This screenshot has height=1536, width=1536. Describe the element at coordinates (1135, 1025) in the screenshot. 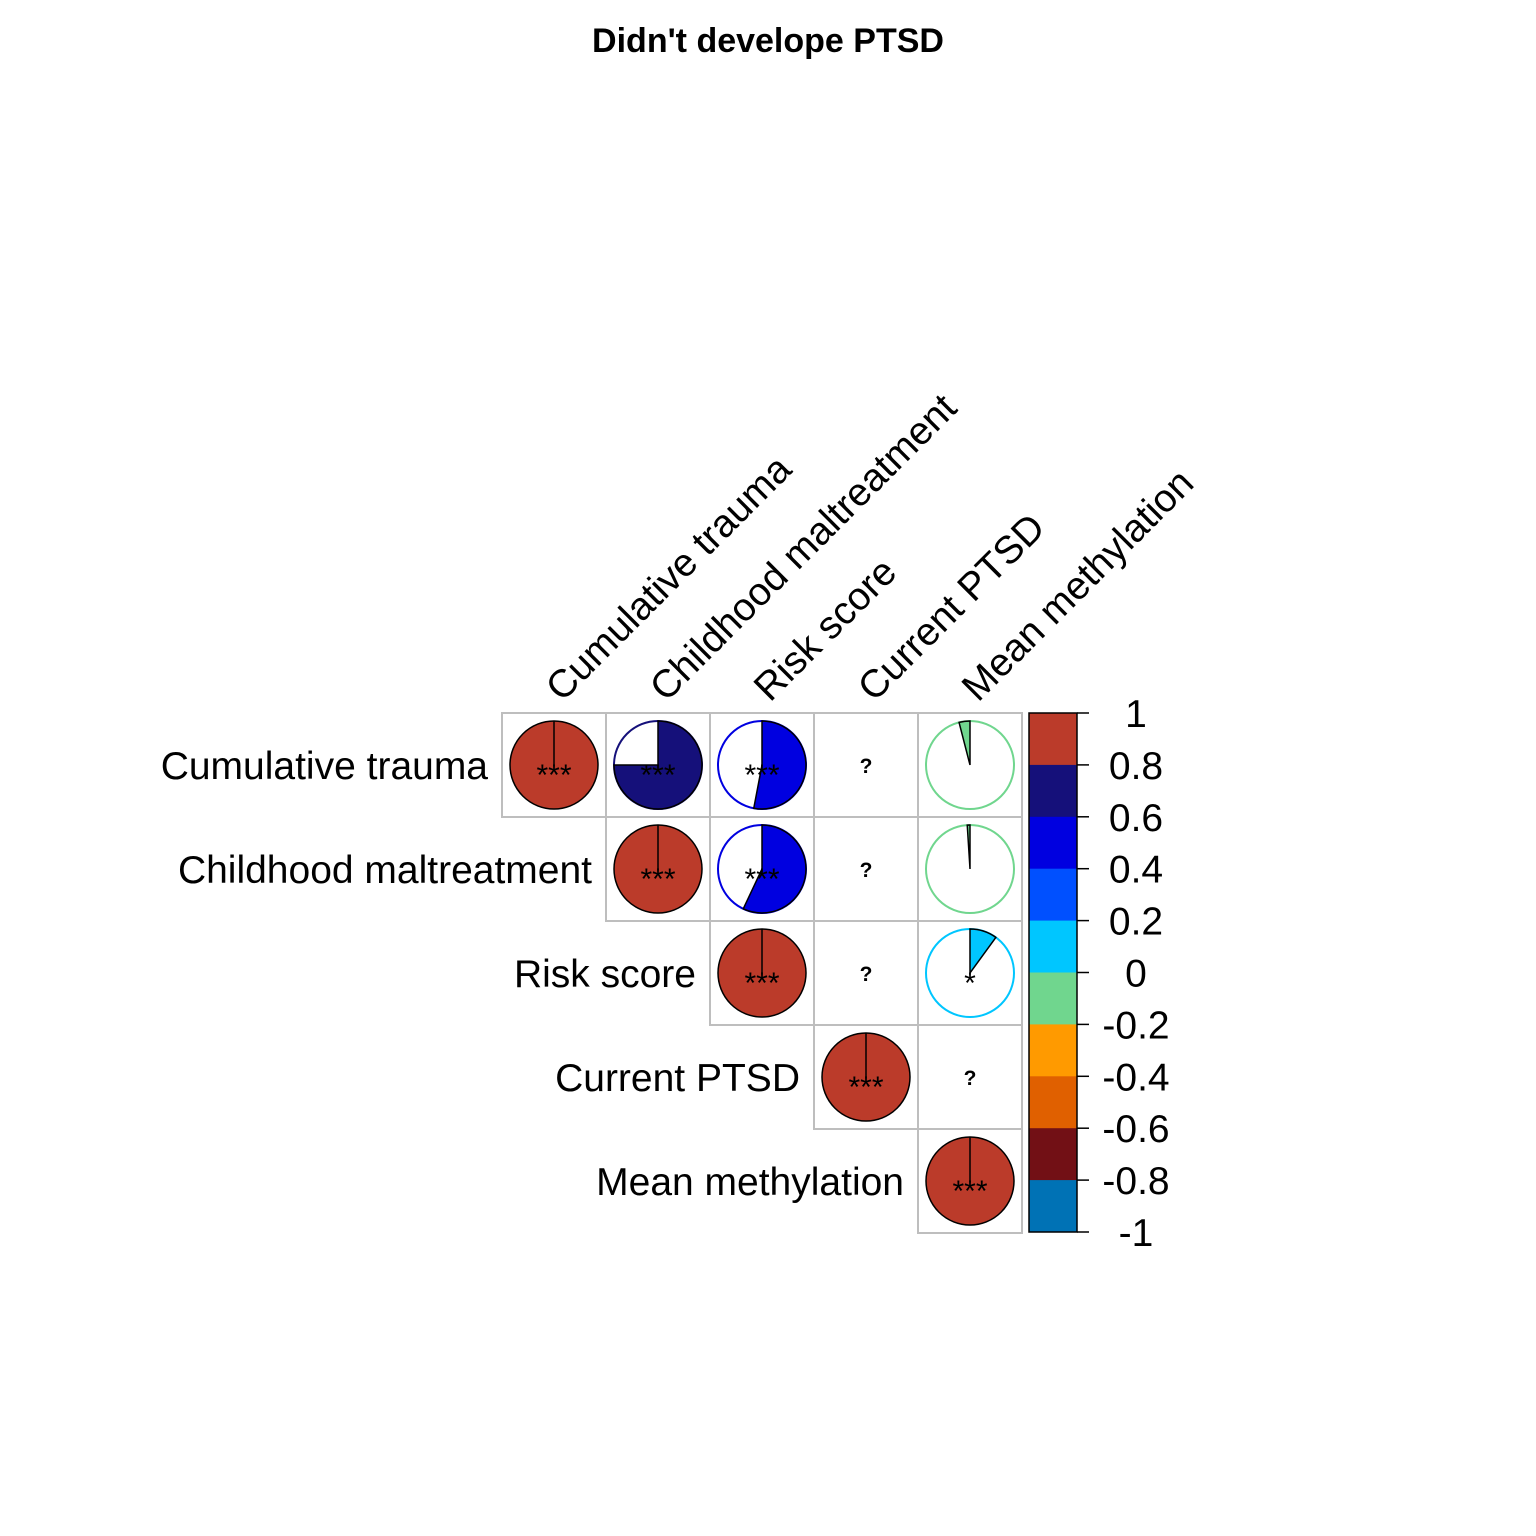

I see `colorbar-tick-label-6: -0.2` at that location.